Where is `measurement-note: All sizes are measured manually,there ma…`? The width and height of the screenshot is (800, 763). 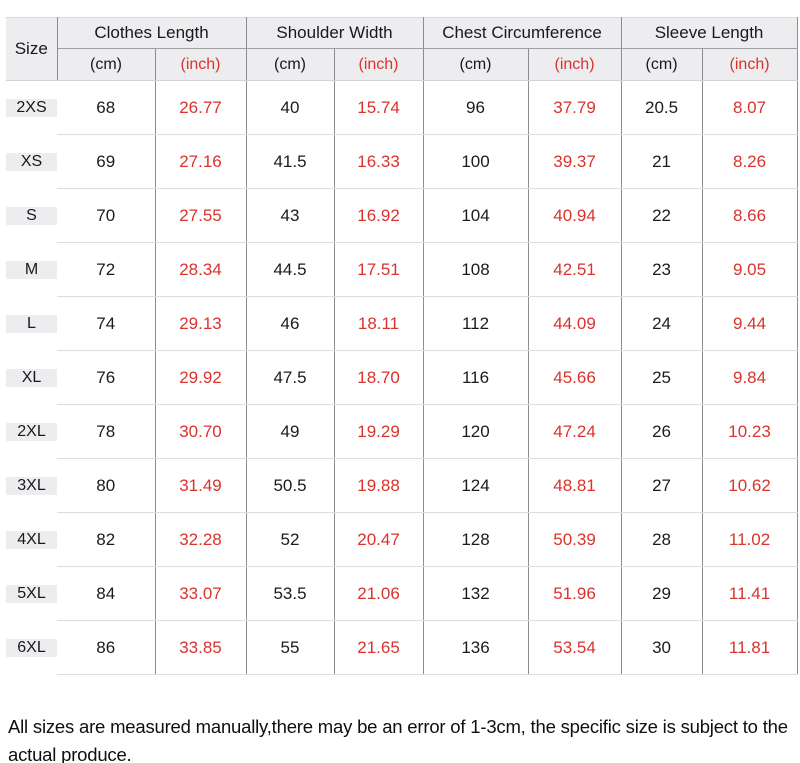 measurement-note: All sizes are measured manually,there ma… is located at coordinates (398, 739).